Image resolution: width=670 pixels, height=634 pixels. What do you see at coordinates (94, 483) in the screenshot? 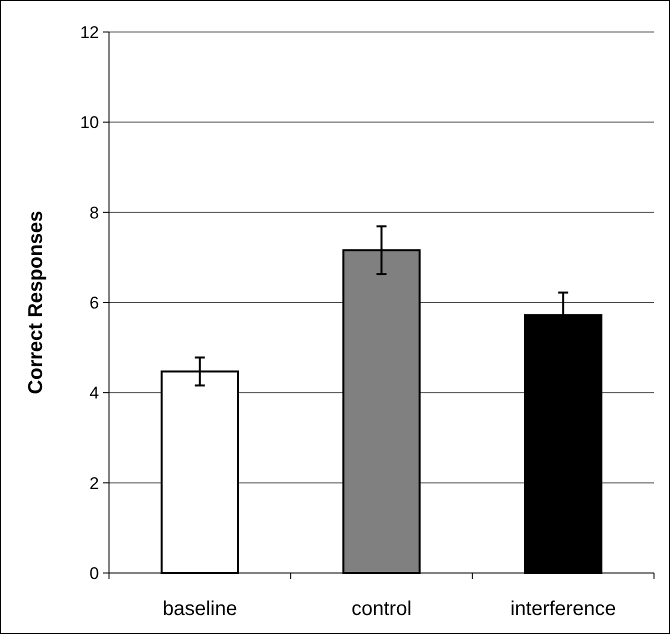
I see `y-tick-label: 2` at bounding box center [94, 483].